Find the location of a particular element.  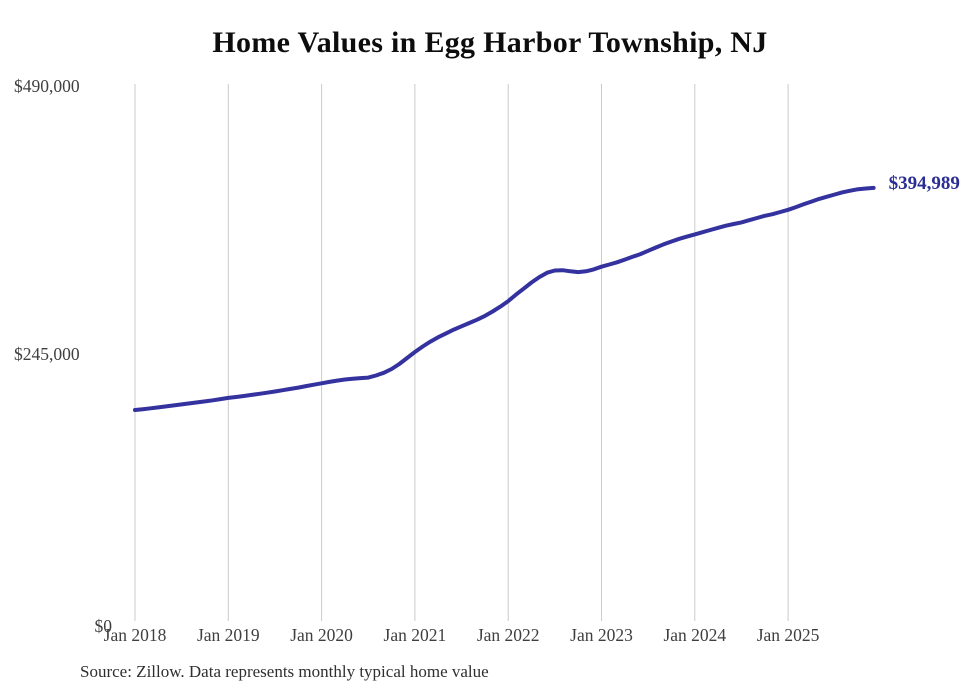

x-axis-tick-label: Jan 2019 is located at coordinates (228, 635).